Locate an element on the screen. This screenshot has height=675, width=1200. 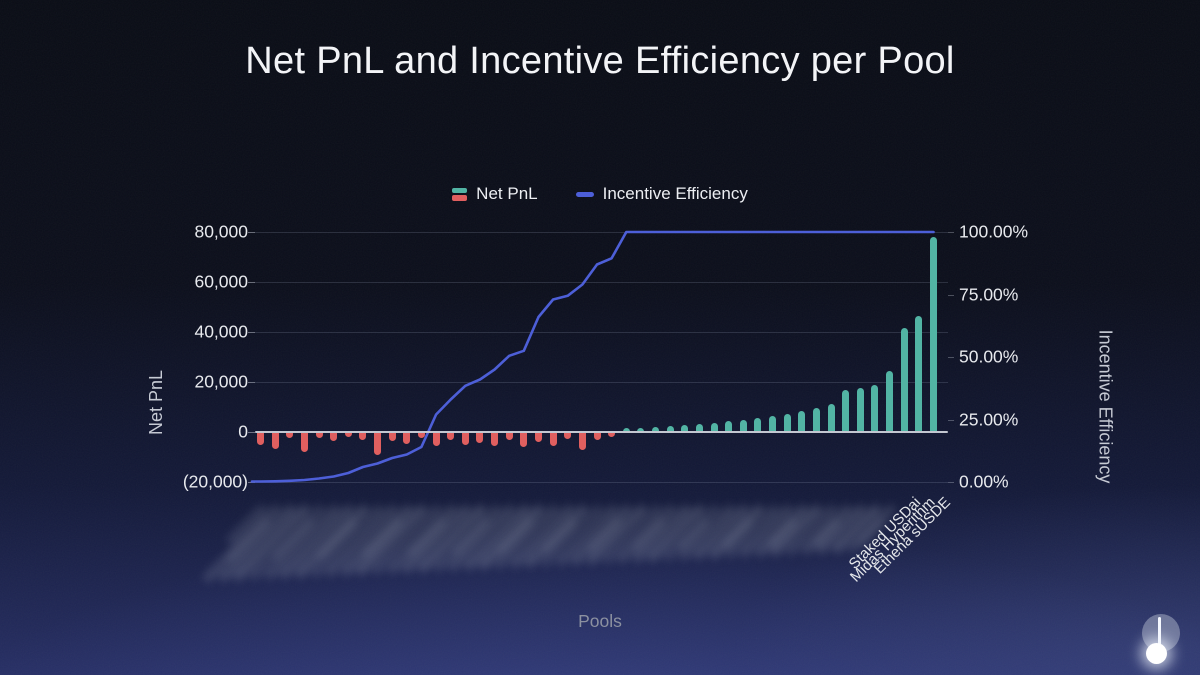
left-axis-tick-label: 0 is located at coordinates (243, 431).